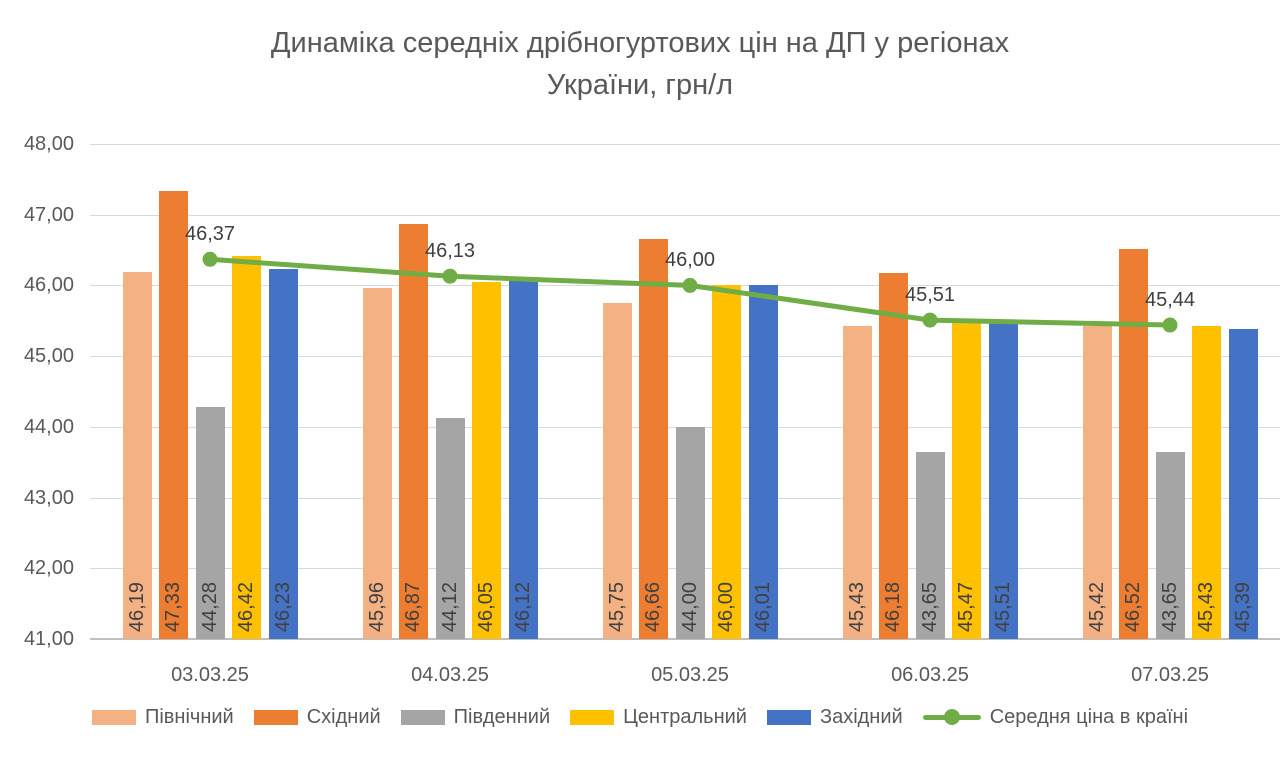 The width and height of the screenshot is (1280, 760). What do you see at coordinates (450, 528) in the screenshot?
I see `bar-Південний-04.03.25: 44,12` at bounding box center [450, 528].